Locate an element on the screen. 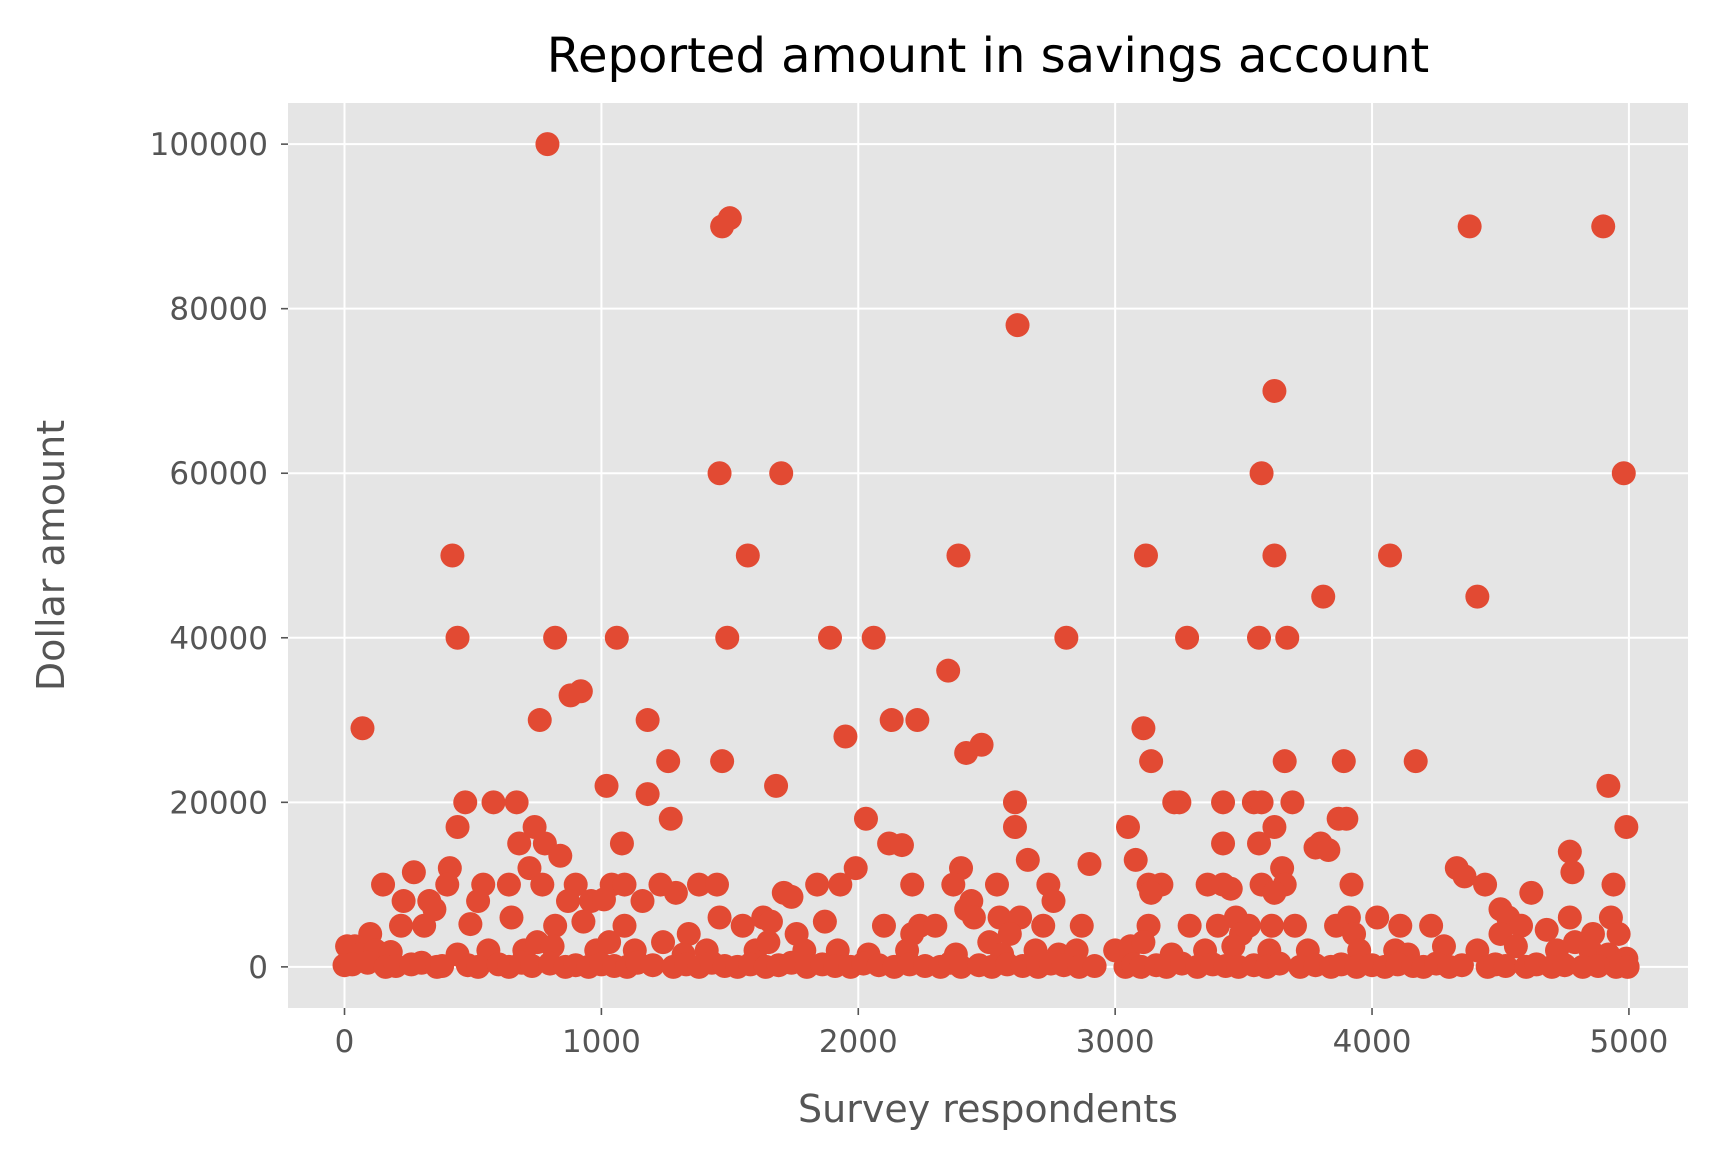 This screenshot has width=1711, height=1170. x-tick-label: 2000 is located at coordinates (858, 1042).